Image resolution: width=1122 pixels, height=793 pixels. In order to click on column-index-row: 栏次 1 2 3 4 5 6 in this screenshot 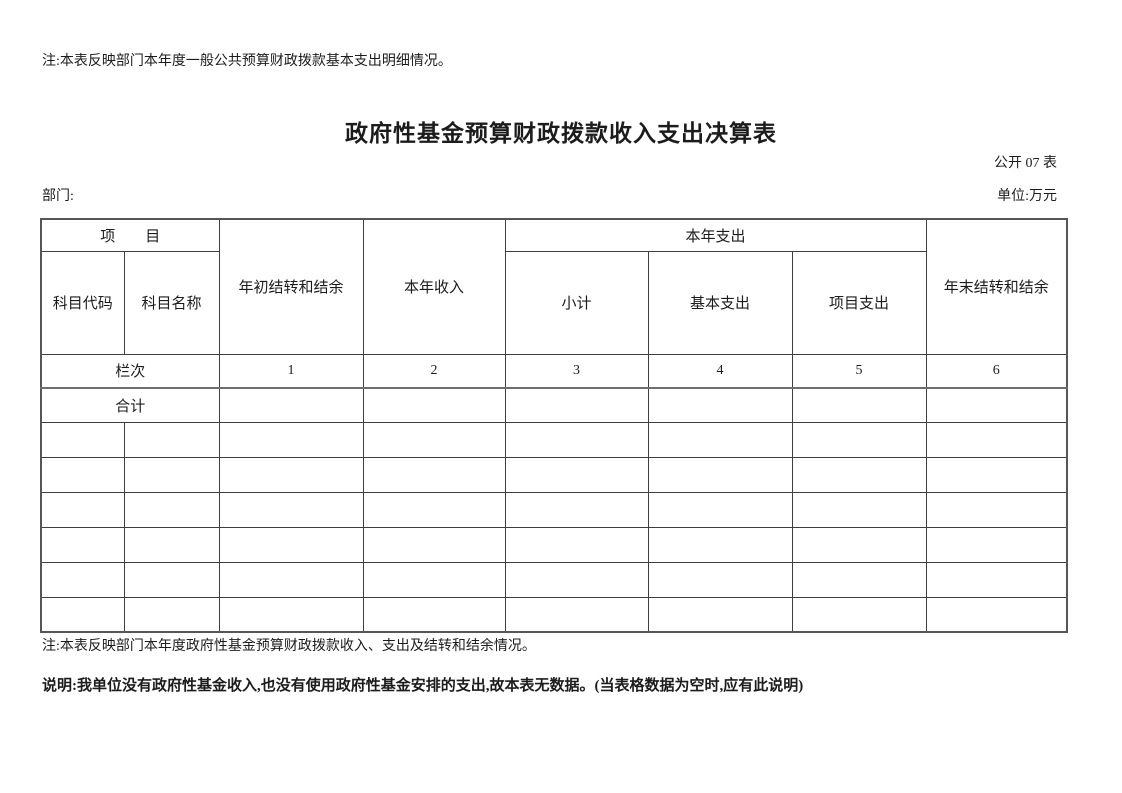, I will do `click(554, 371)`.